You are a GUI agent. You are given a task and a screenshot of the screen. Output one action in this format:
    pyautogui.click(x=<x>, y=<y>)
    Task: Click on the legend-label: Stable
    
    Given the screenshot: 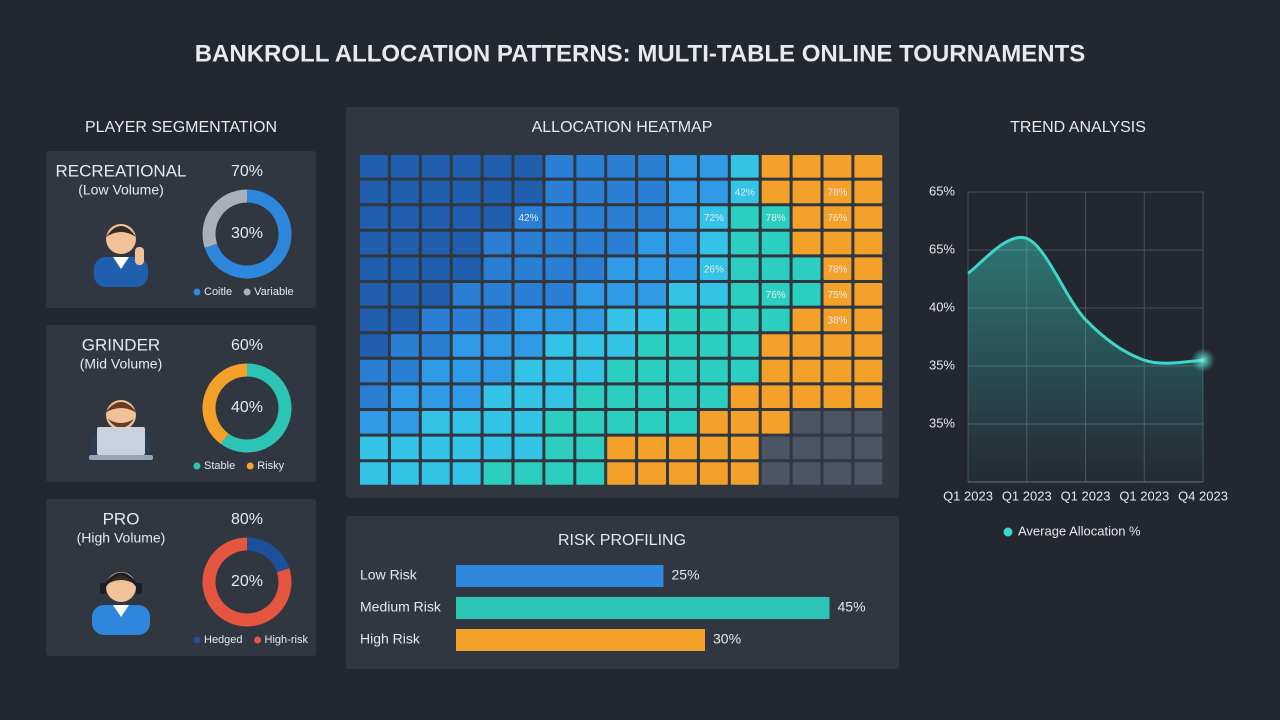 What is the action you would take?
    pyautogui.click(x=219, y=466)
    